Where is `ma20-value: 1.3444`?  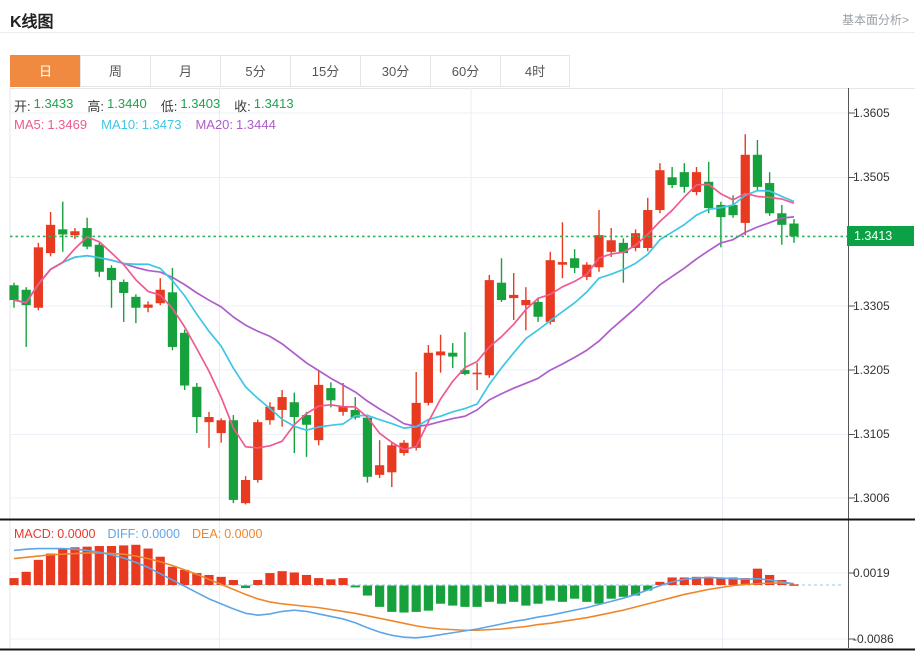 ma20-value: 1.3444 is located at coordinates (256, 124).